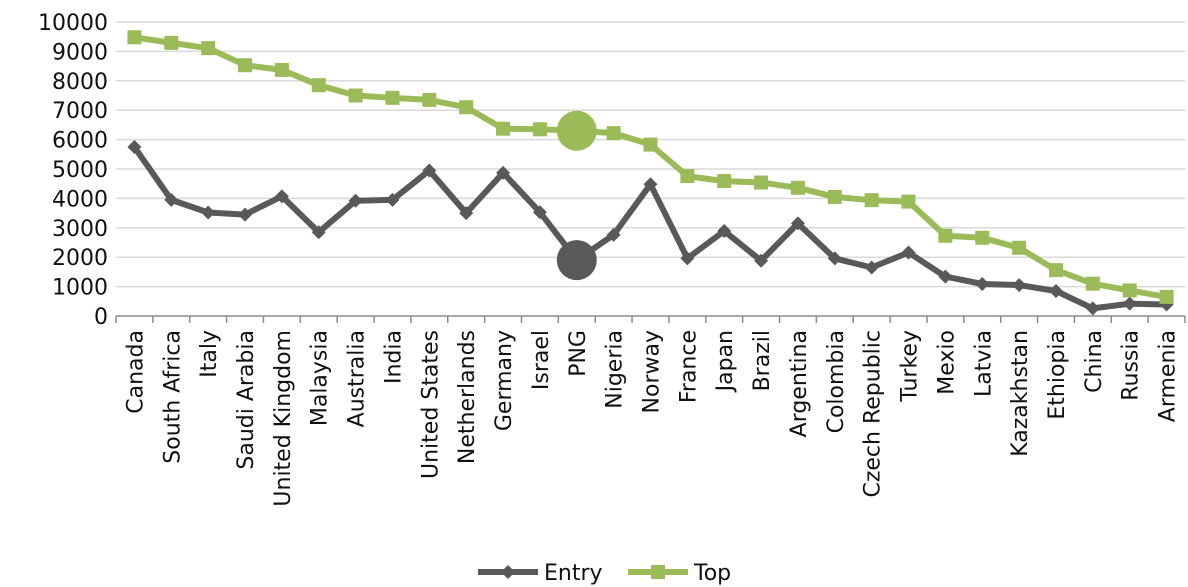 This screenshot has width=1188, height=587. Describe the element at coordinates (613, 234) in the screenshot. I see `point-entry-nigeria` at that location.